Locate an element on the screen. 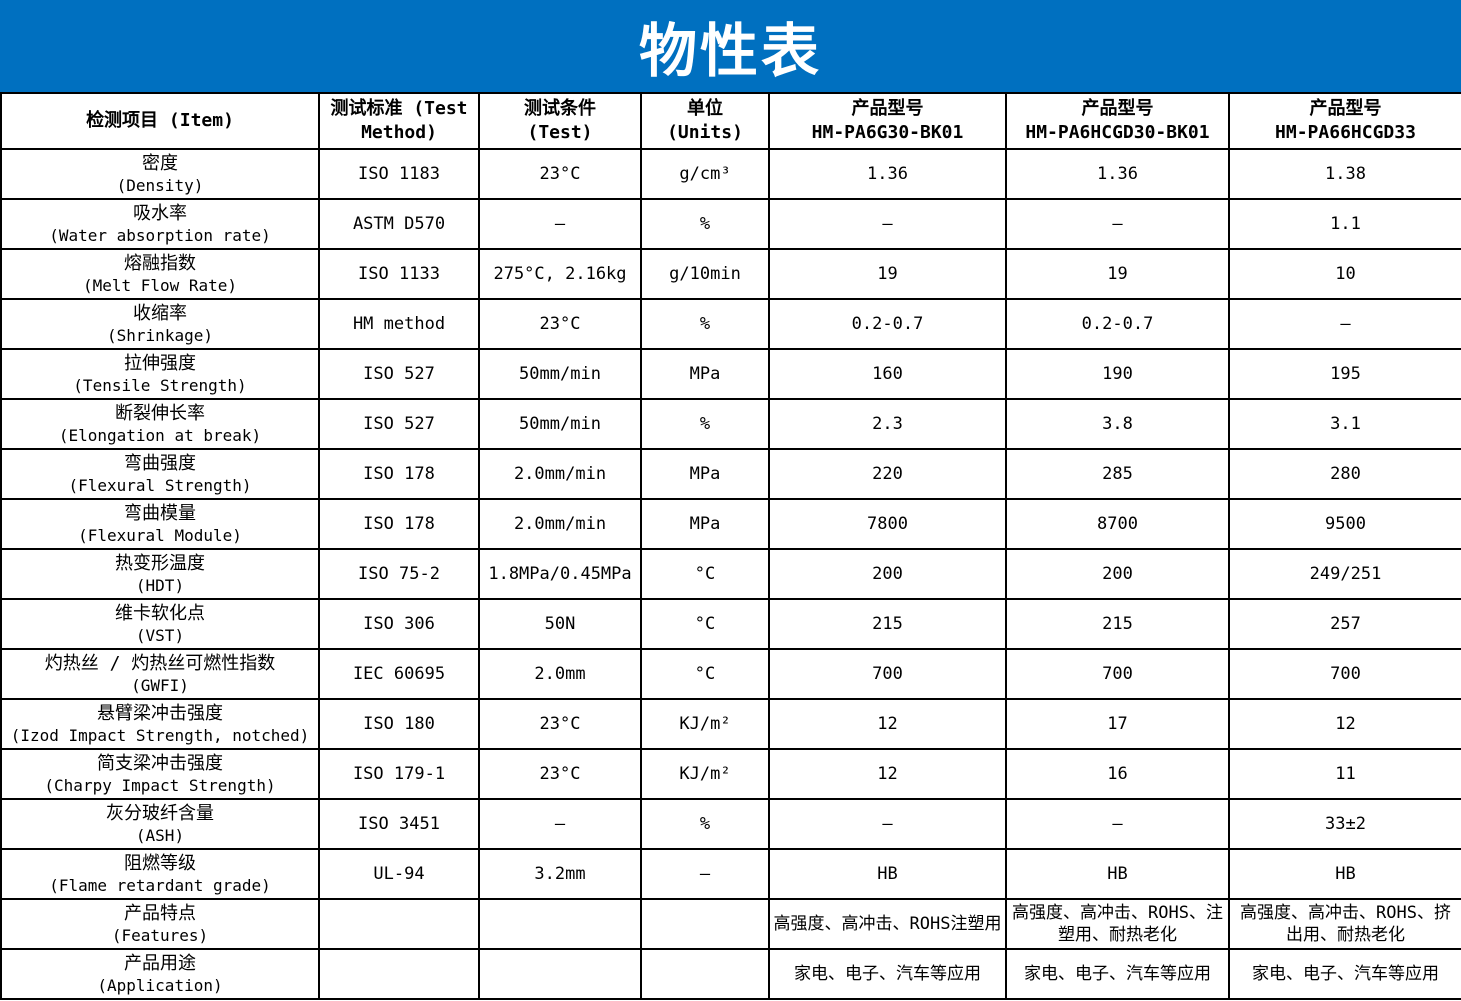 This screenshot has width=1461, height=1001. test-condition-cell is located at coordinates (560, 974).